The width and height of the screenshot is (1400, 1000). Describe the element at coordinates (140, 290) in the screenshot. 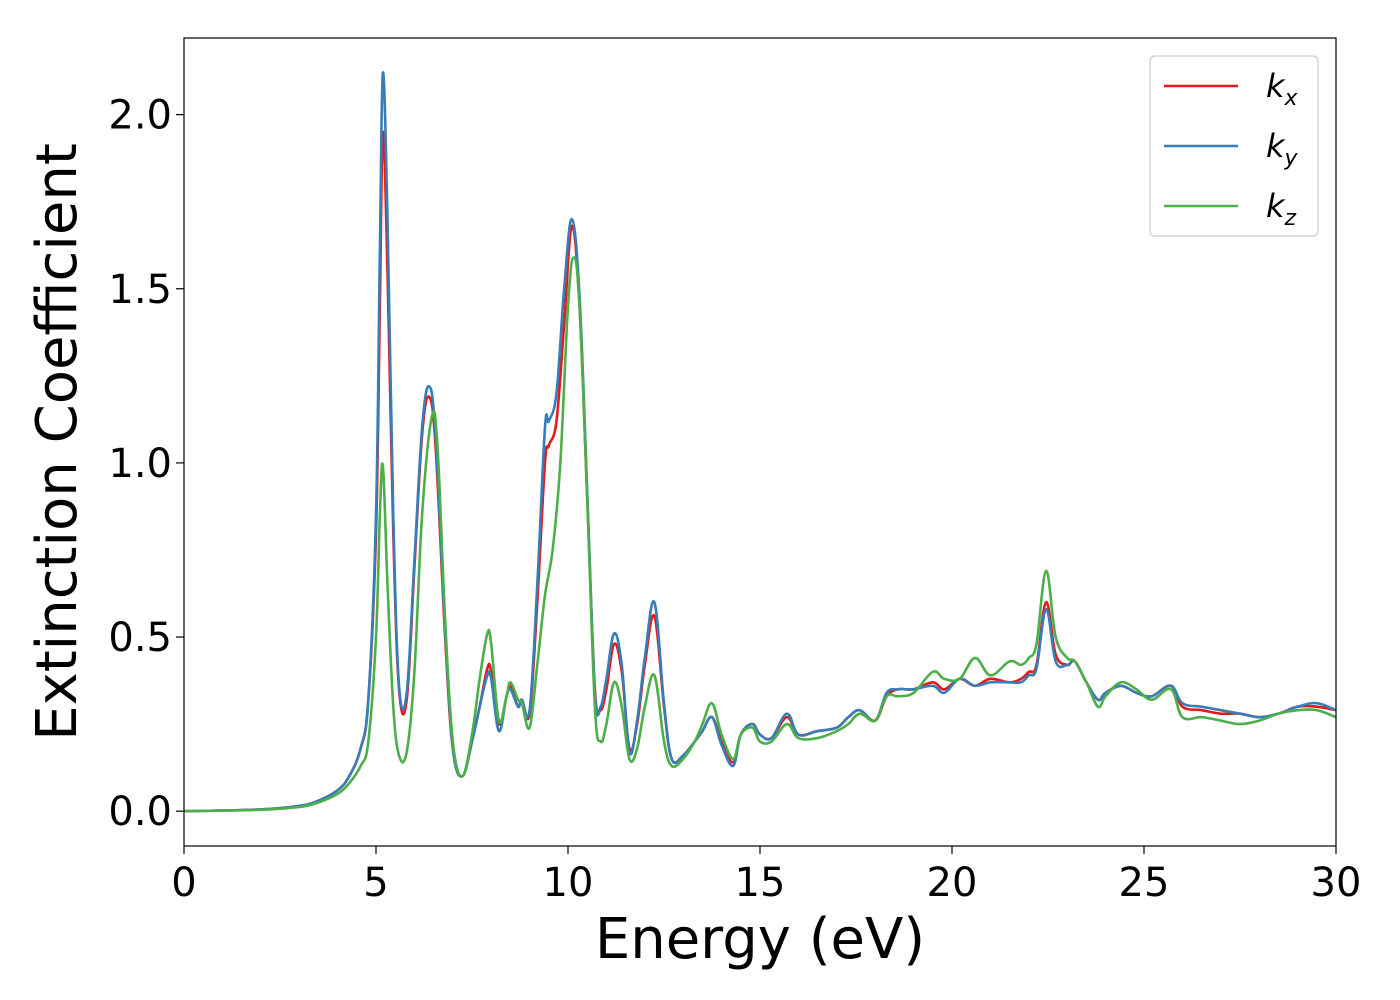

I see `y-tick-label: 1.5` at that location.